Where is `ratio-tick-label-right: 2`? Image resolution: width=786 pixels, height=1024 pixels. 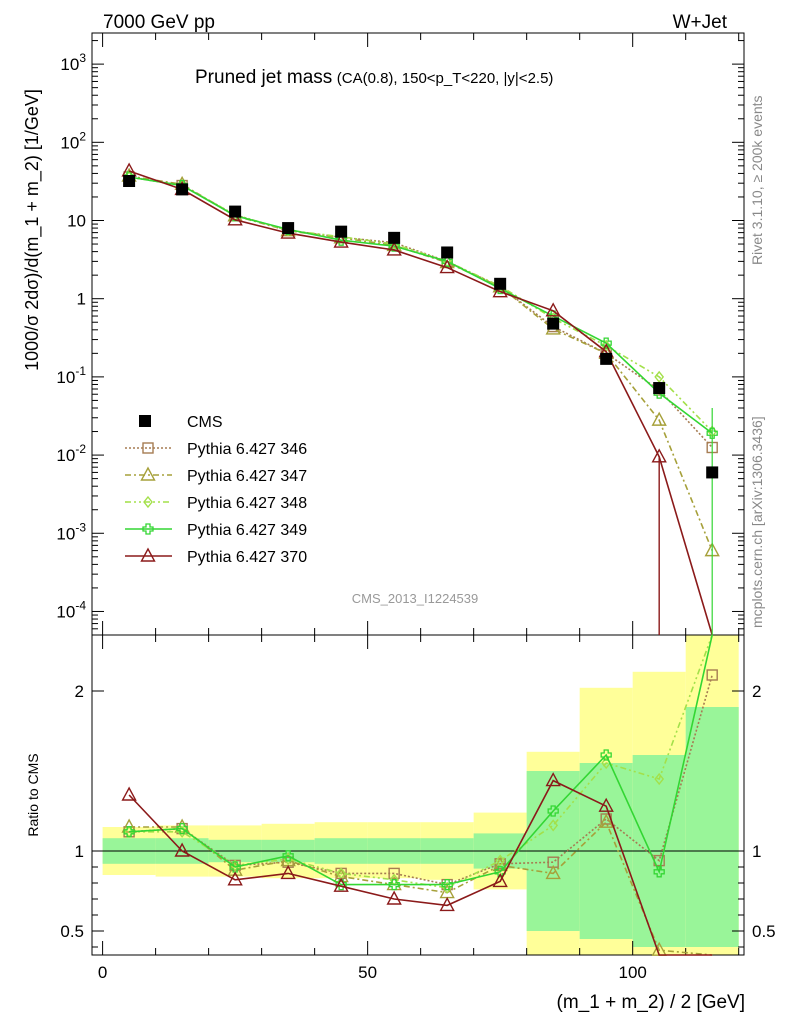
ratio-tick-label-right: 2 is located at coordinates (756, 691).